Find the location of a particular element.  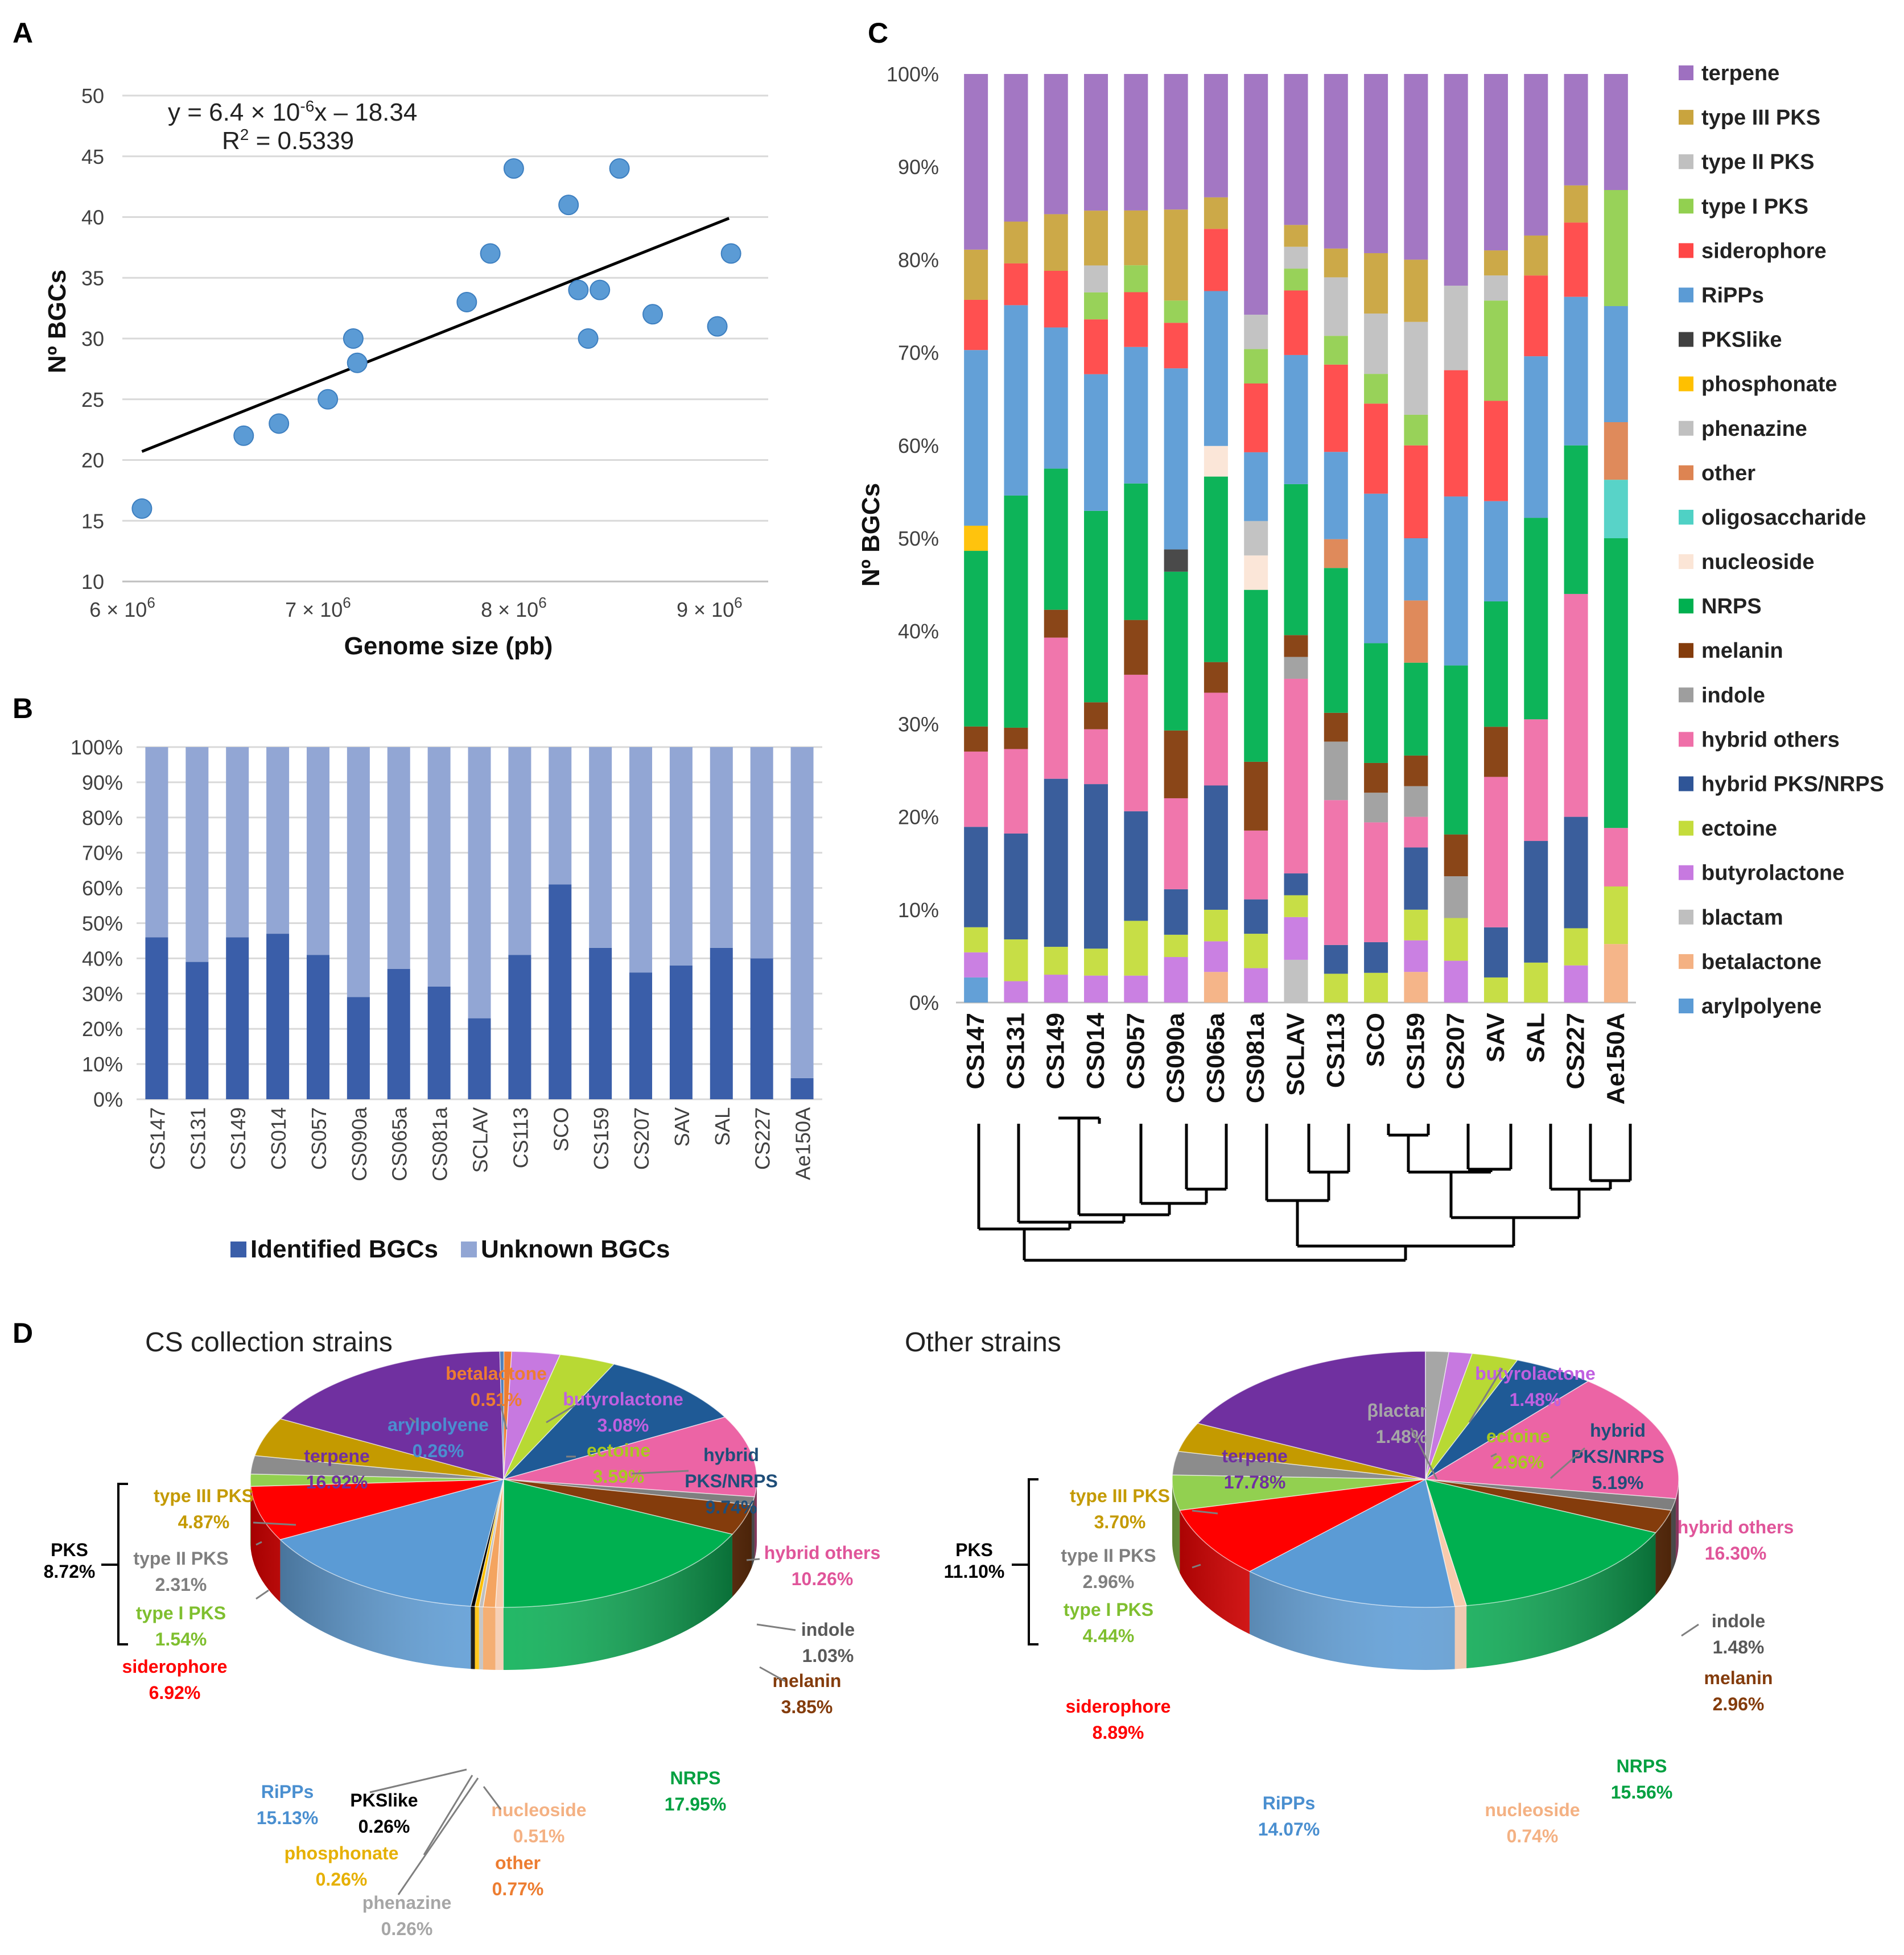

pie-label: RiPPs 14.07% is located at coordinates (1289, 1816).